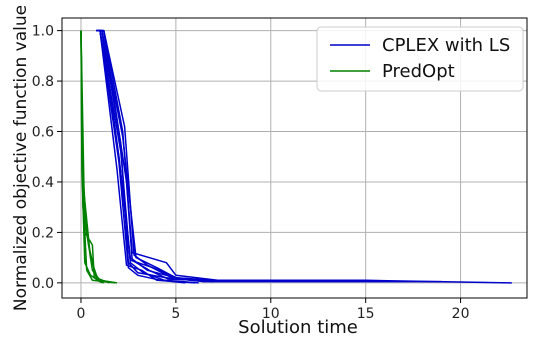 This screenshot has height=342, width=534. I want to click on y-tick-label: 0.2, so click(43, 233).